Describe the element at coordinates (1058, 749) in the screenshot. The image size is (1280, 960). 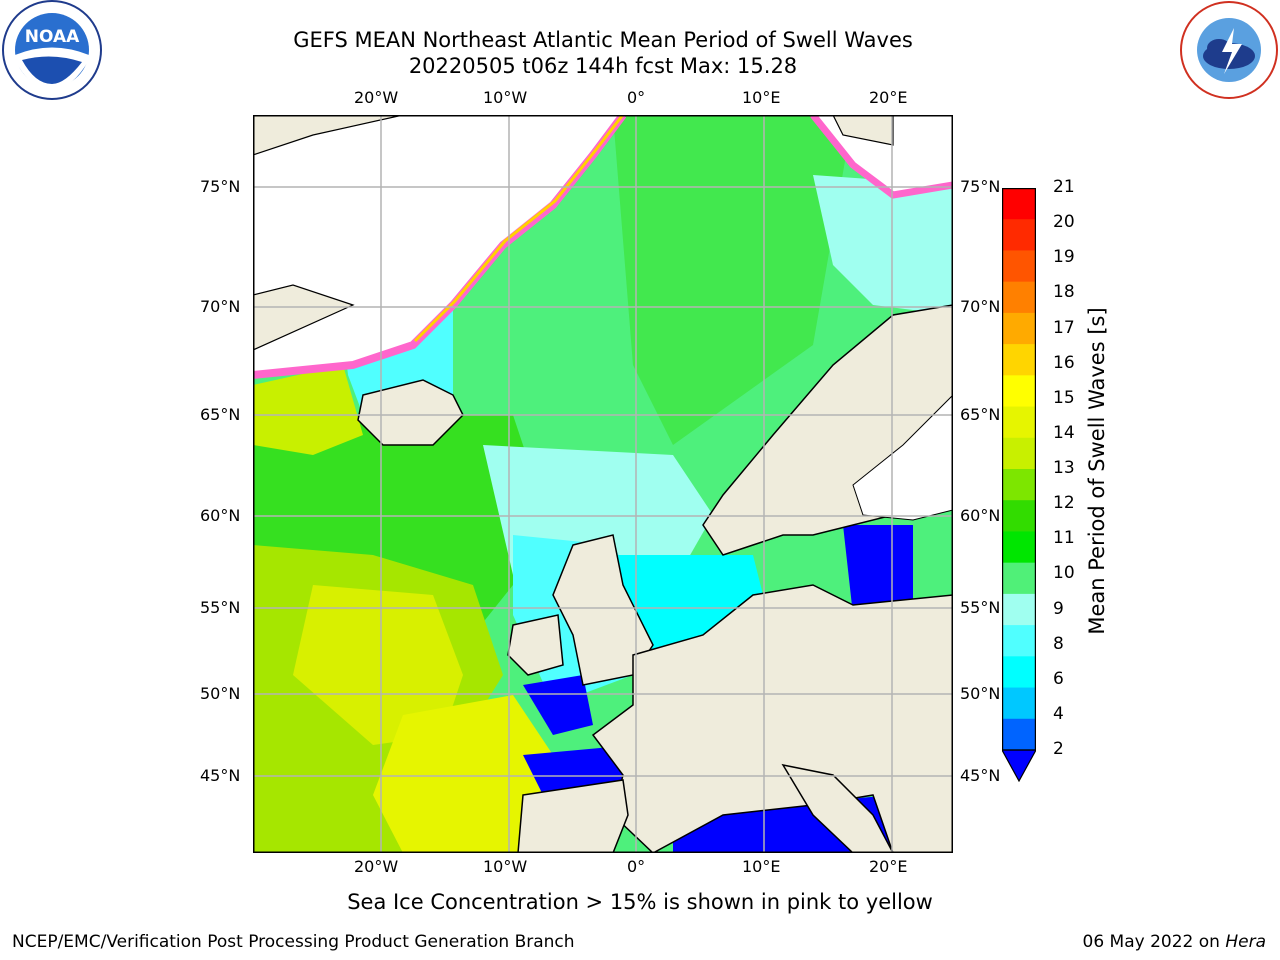
I see `colorbar-tick-label: 2` at that location.